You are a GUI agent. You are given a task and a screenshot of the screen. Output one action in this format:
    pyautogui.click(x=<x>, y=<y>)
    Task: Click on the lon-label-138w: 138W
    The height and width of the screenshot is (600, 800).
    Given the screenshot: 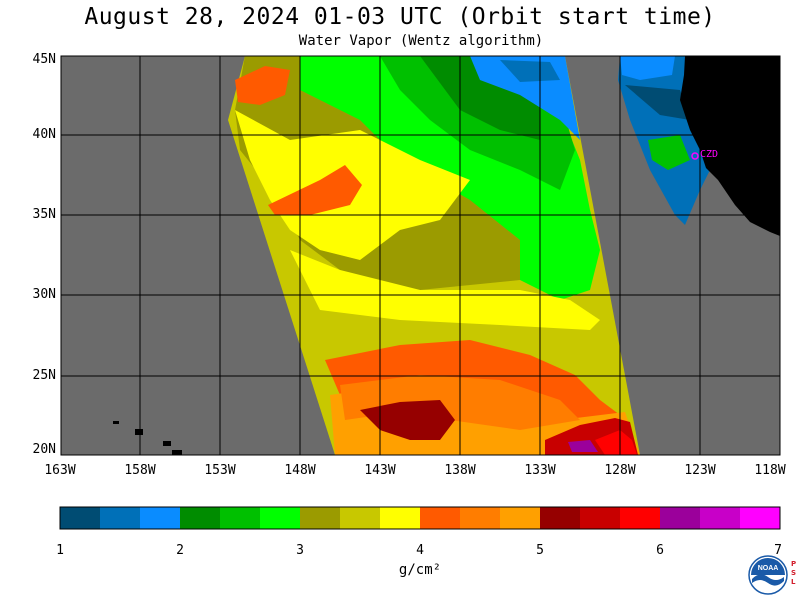 What is the action you would take?
    pyautogui.click(x=460, y=470)
    